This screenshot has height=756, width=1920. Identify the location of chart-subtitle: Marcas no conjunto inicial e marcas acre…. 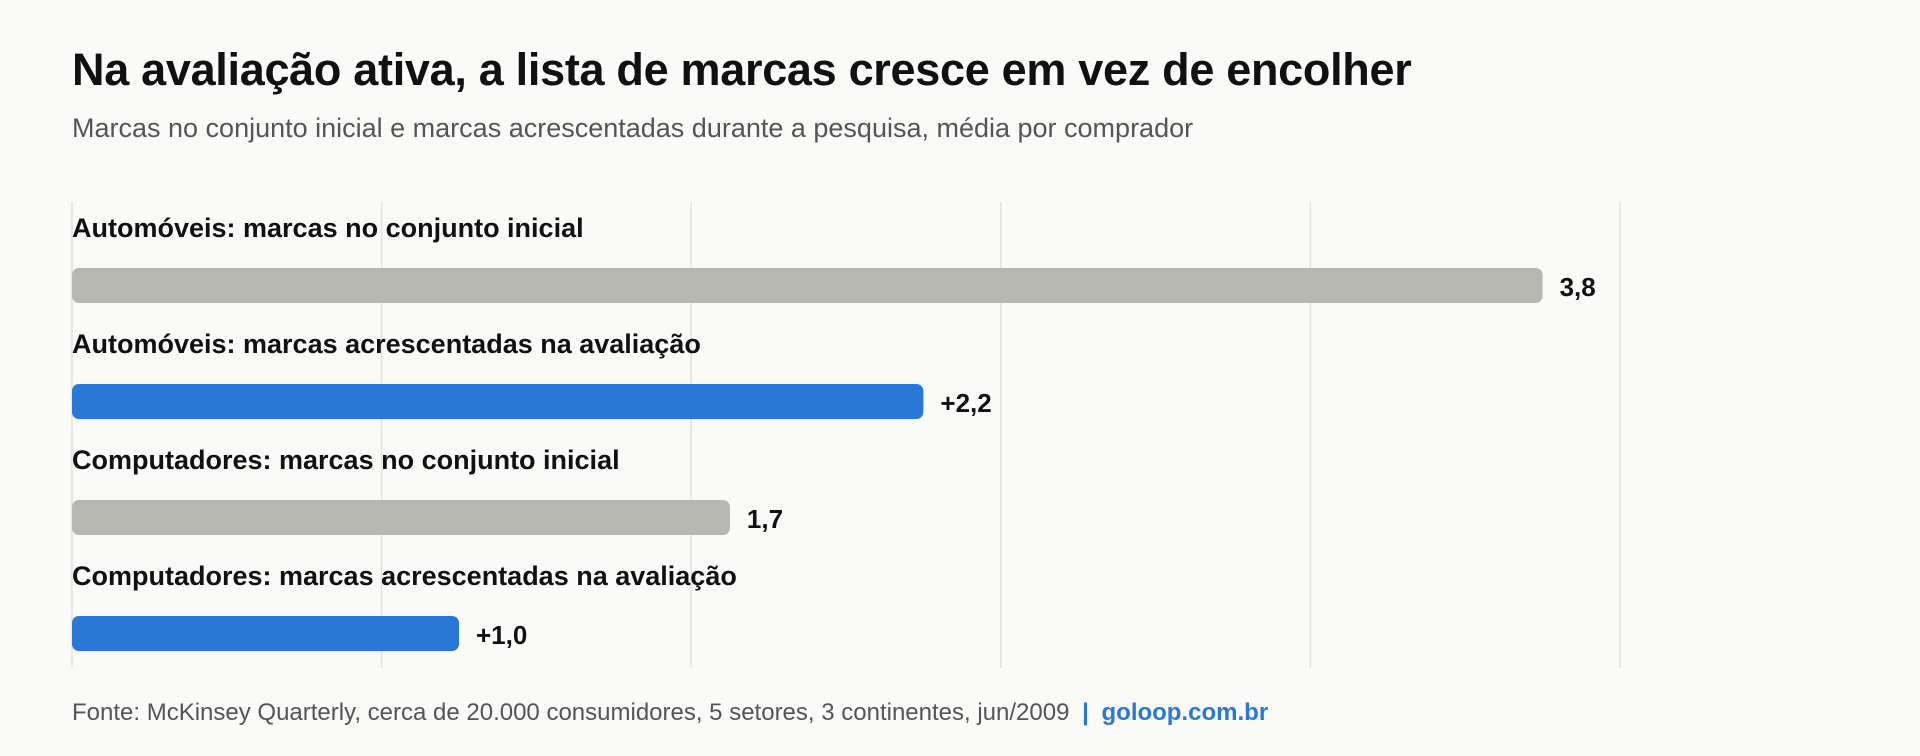
(633, 128).